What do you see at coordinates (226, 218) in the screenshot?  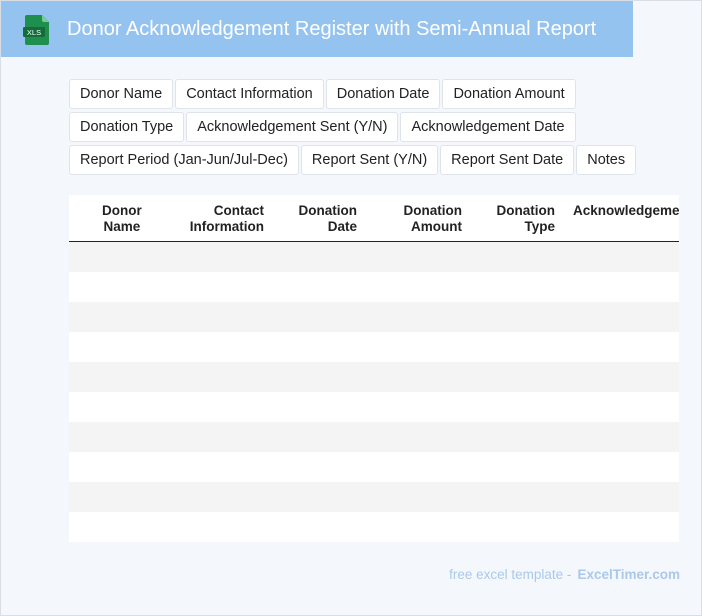 I see `column-header-contact-information: Contact Information` at bounding box center [226, 218].